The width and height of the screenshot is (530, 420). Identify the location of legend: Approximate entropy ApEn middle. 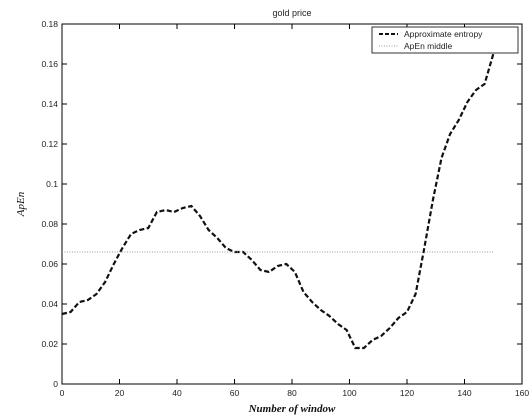
(445, 40).